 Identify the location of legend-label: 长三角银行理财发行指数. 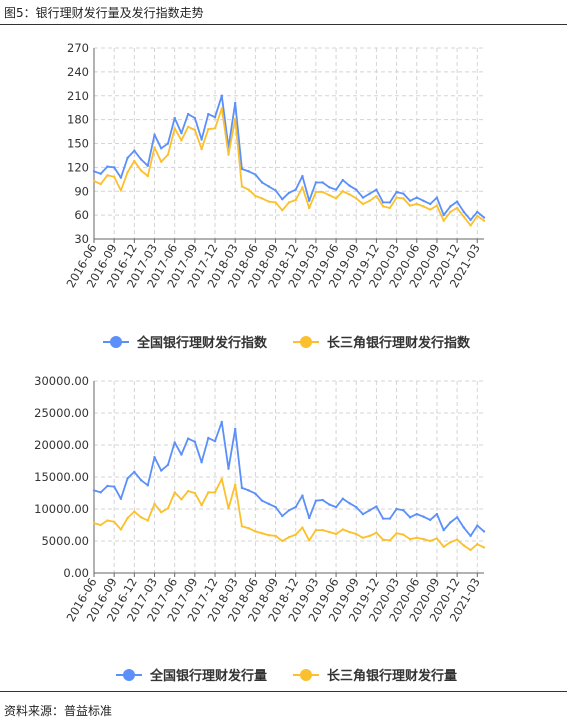
(399, 343).